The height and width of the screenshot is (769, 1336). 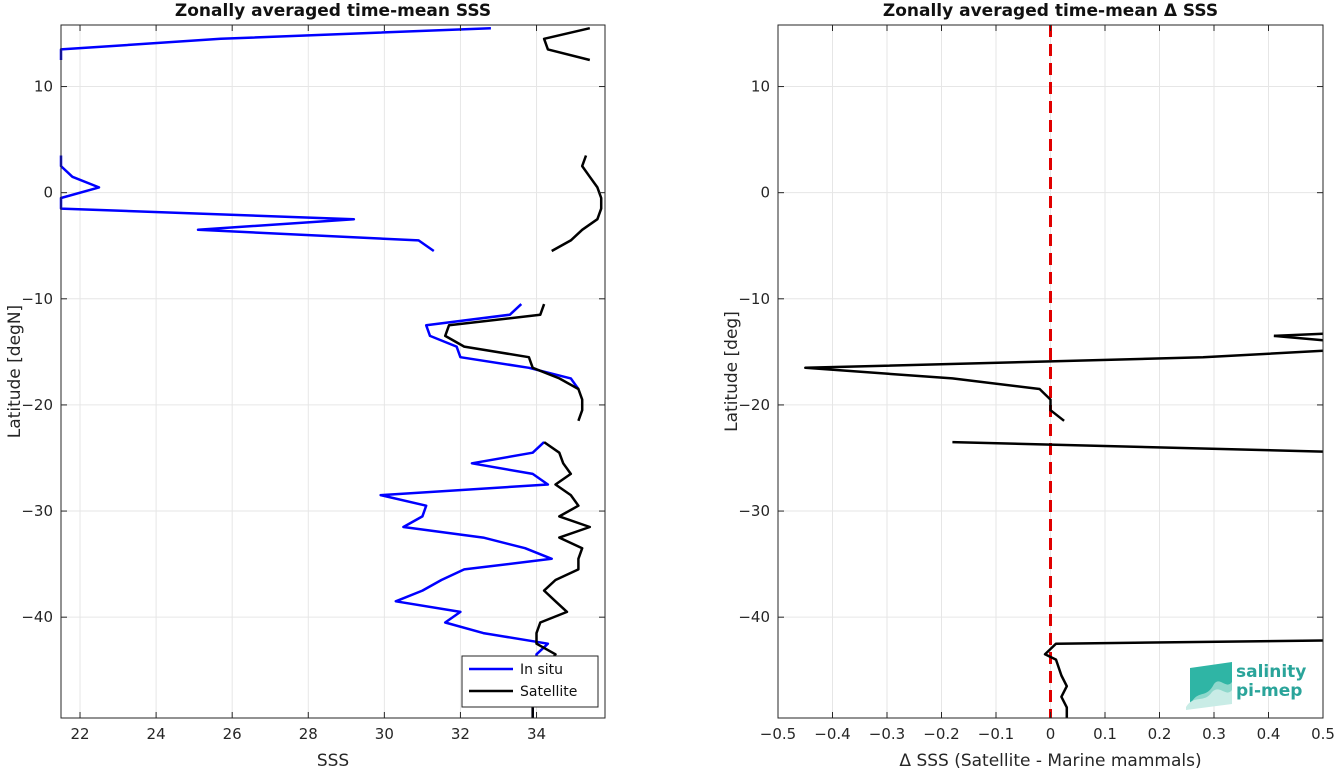 I want to click on salinity-pi-mep-logo: salinity pi-mep, so click(x=1246, y=686).